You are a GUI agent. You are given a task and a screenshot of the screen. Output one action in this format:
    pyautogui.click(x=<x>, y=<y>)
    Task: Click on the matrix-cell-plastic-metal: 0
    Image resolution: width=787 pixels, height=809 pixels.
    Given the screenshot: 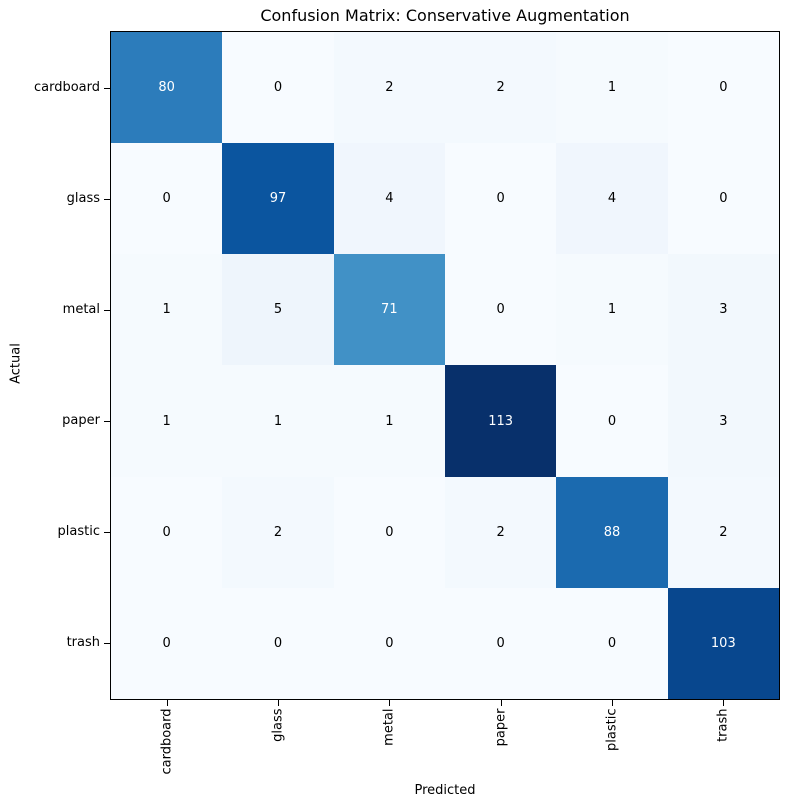 What is the action you would take?
    pyautogui.click(x=389, y=532)
    